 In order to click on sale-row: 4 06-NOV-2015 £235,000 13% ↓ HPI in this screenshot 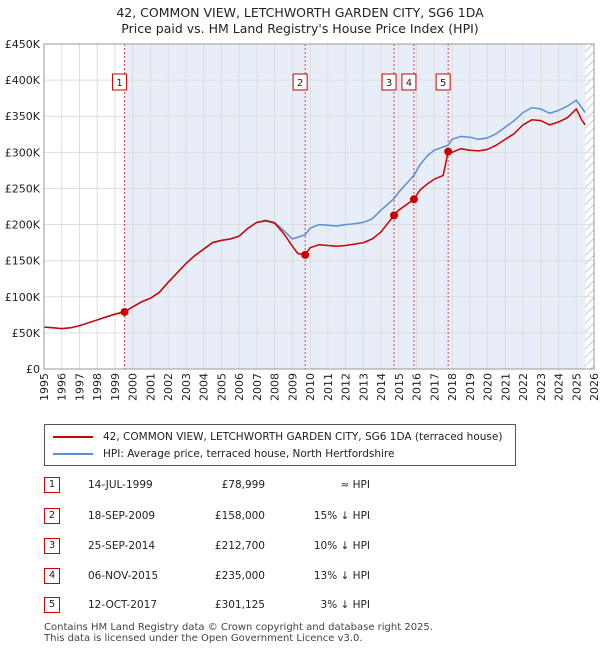, I will do `click(300, 577)`.